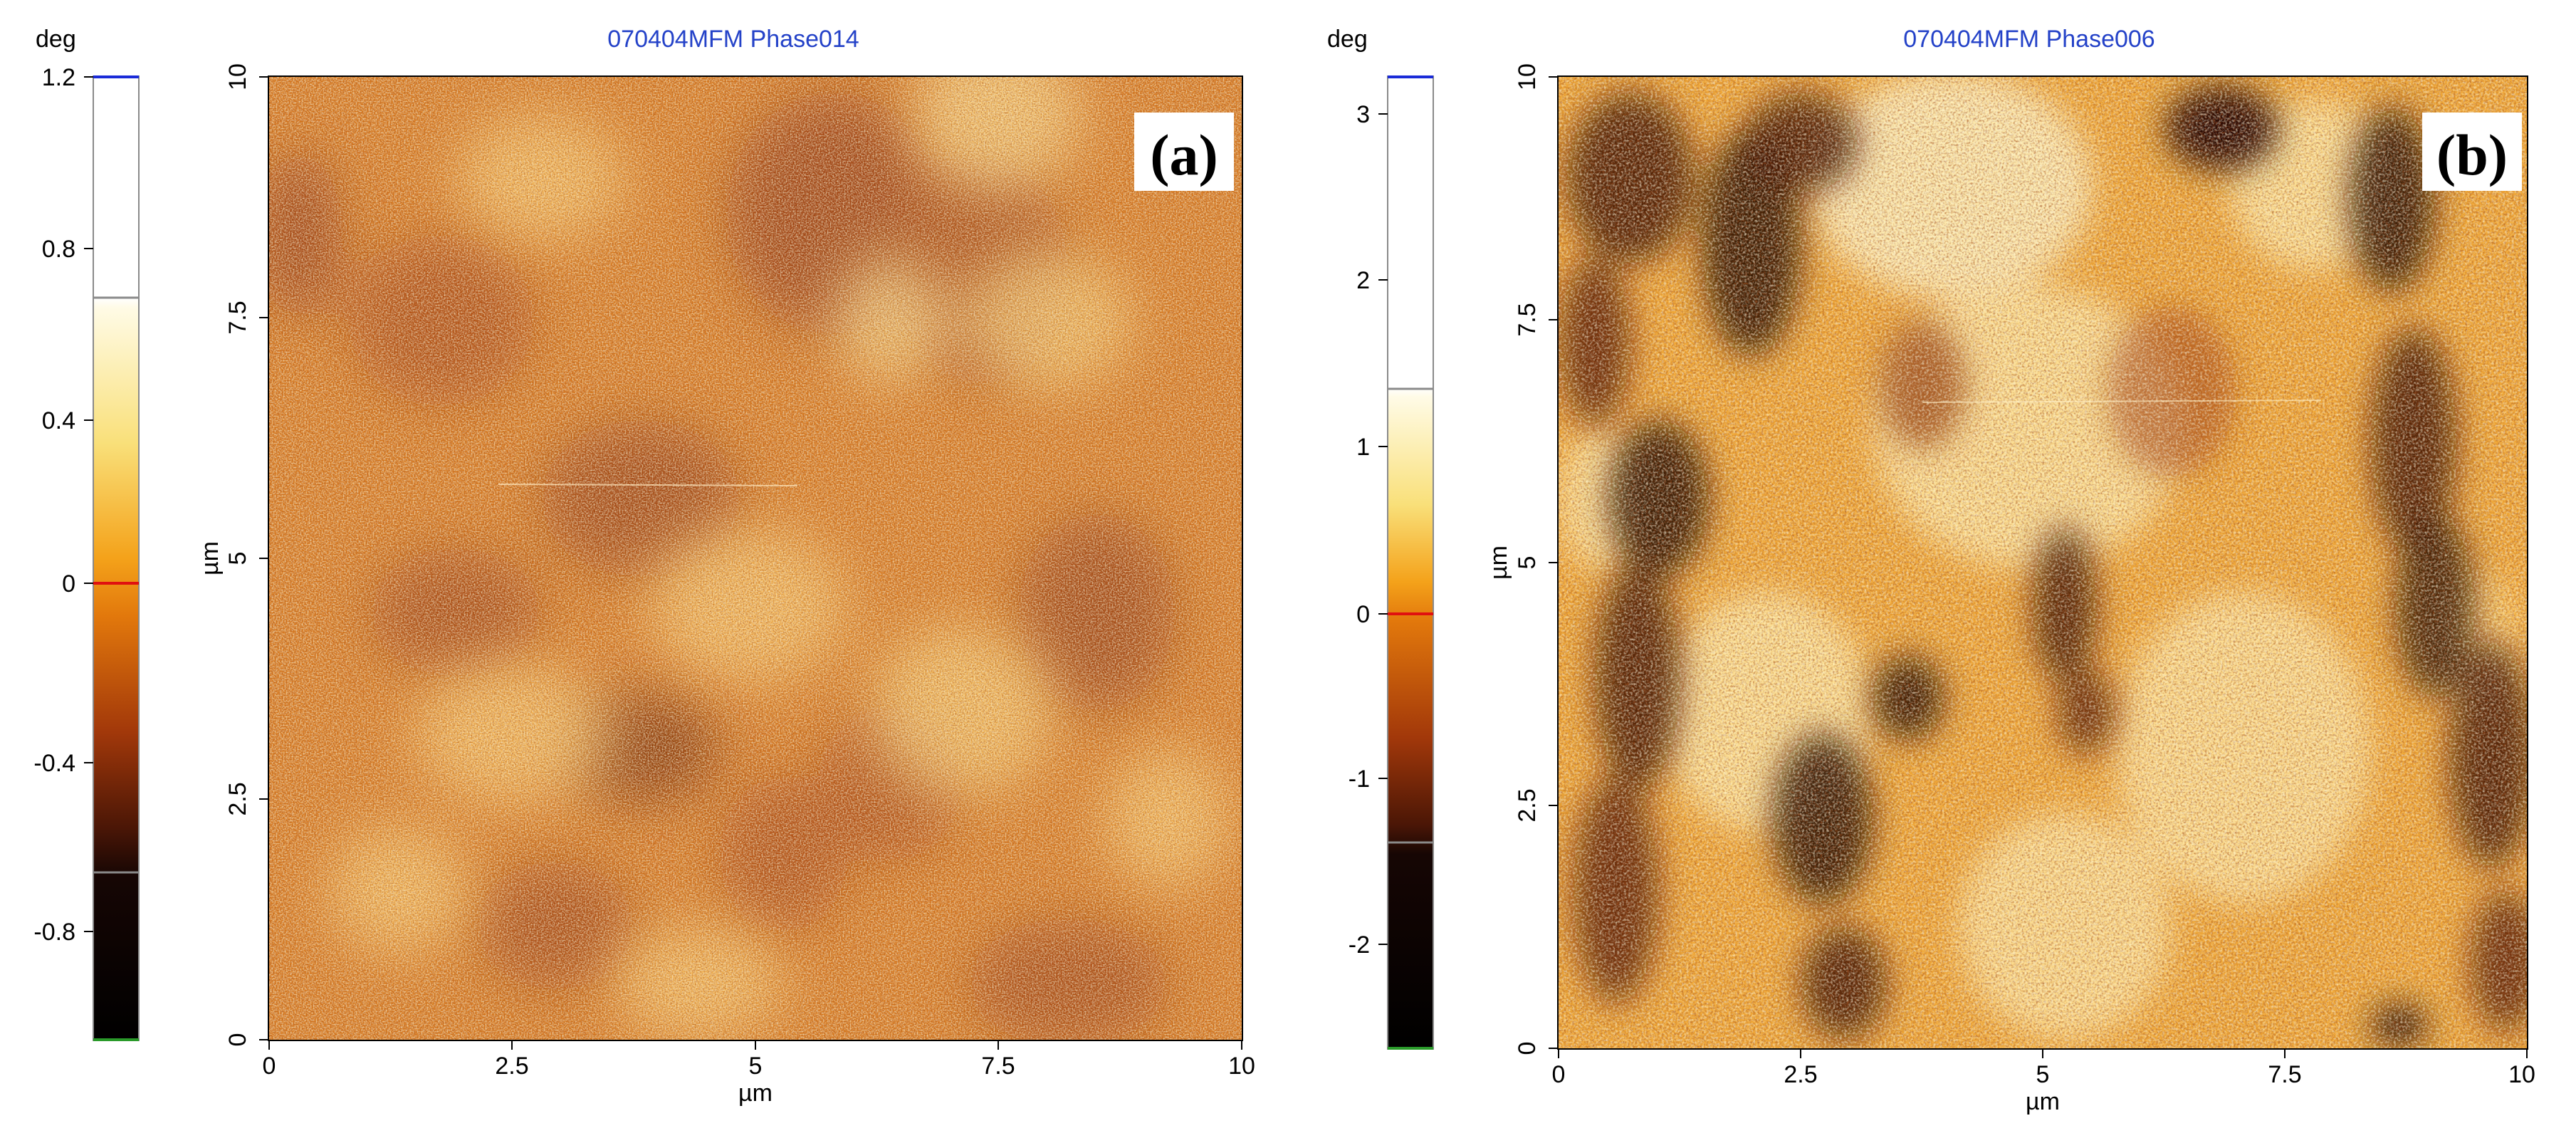  Describe the element at coordinates (1347, 39) in the screenshot. I see `colorbar-b-unit: deg` at that location.